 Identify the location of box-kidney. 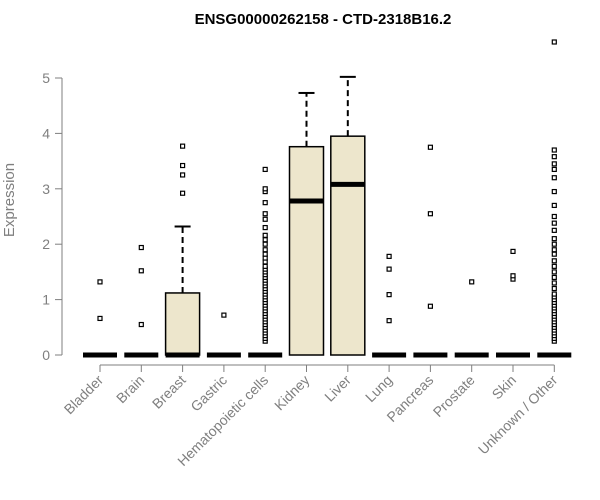
(306, 223).